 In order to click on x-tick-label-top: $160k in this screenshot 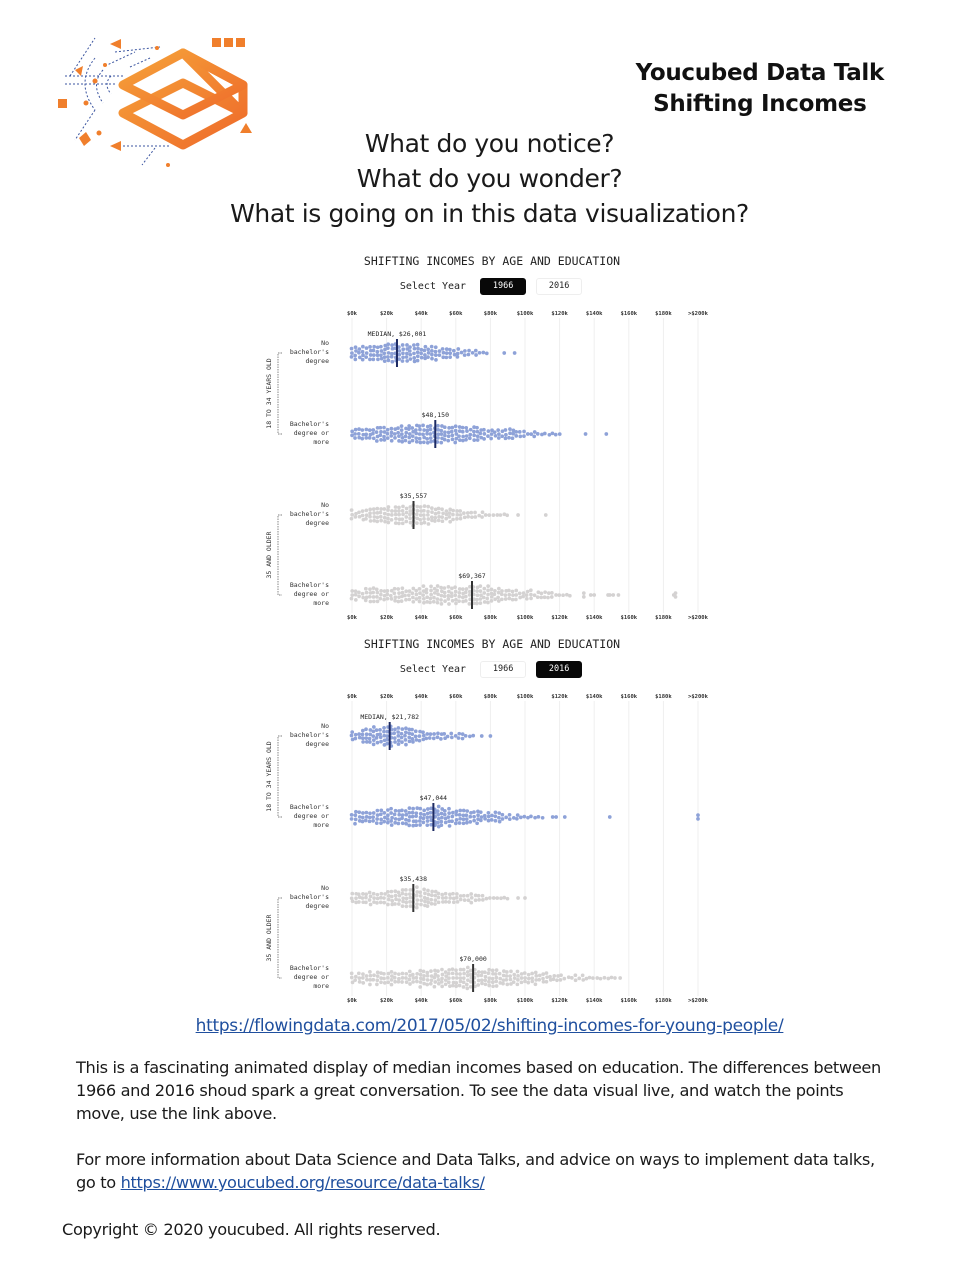, I will do `click(629, 314)`.